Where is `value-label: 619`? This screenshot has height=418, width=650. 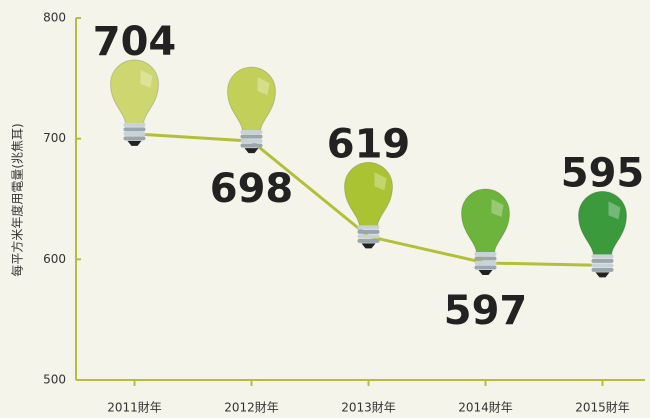
value-label: 619 is located at coordinates (369, 144).